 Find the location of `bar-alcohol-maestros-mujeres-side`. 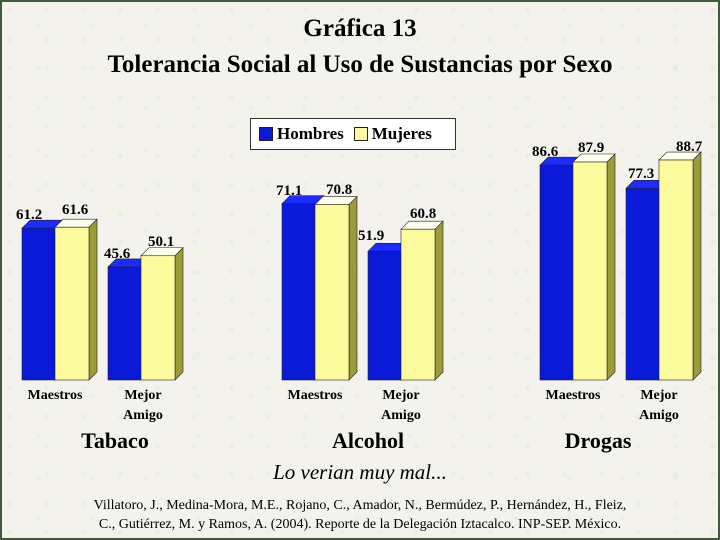

bar-alcohol-maestros-mujeres-side is located at coordinates (353, 288).